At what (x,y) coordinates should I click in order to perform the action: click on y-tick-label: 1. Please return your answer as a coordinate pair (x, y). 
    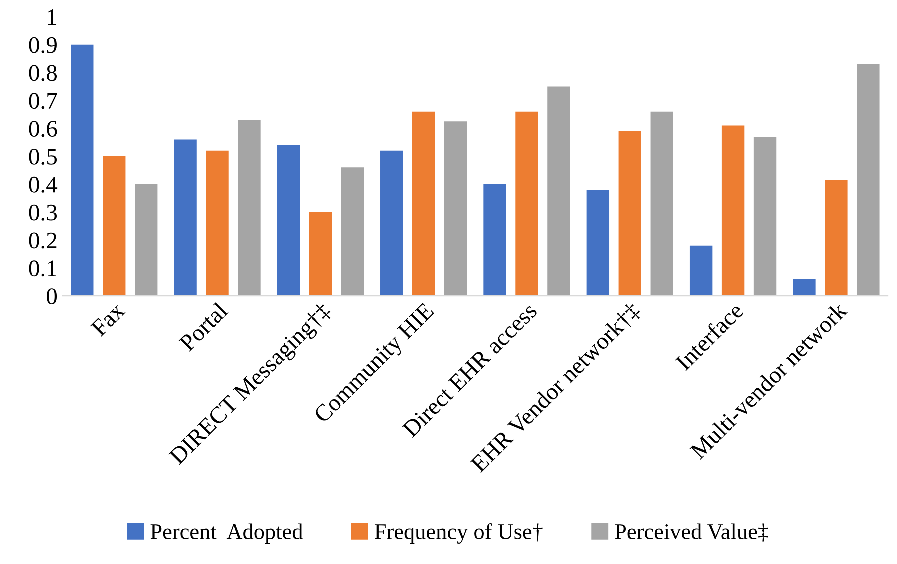
    Looking at the image, I should click on (52, 18).